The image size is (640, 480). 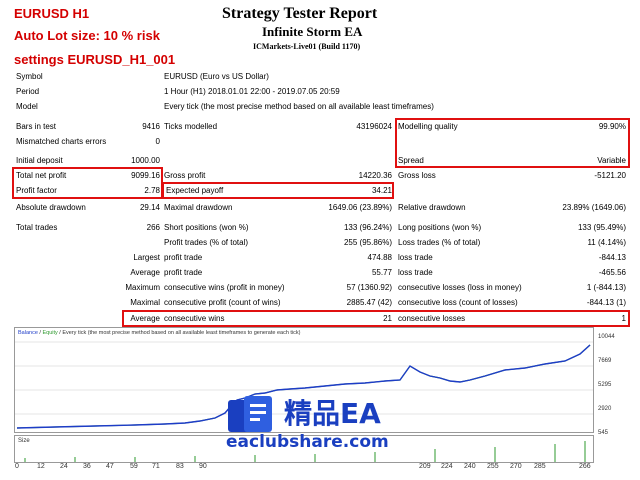 What do you see at coordinates (612, 272) in the screenshot?
I see `avg-loss-value: -465.56` at bounding box center [612, 272].